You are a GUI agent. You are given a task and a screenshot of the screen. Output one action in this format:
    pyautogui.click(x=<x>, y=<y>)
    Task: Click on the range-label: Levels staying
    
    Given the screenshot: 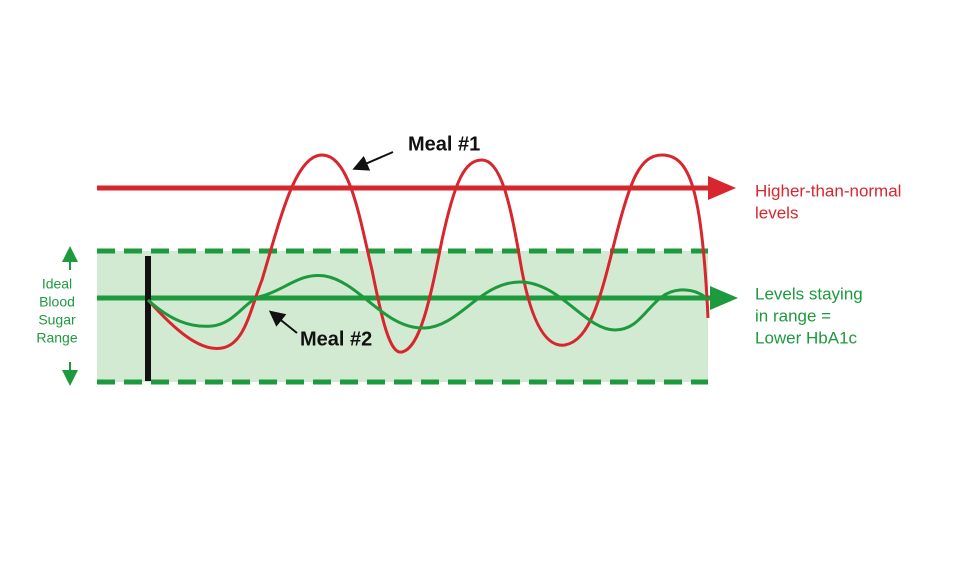 What is the action you would take?
    pyautogui.click(x=809, y=293)
    